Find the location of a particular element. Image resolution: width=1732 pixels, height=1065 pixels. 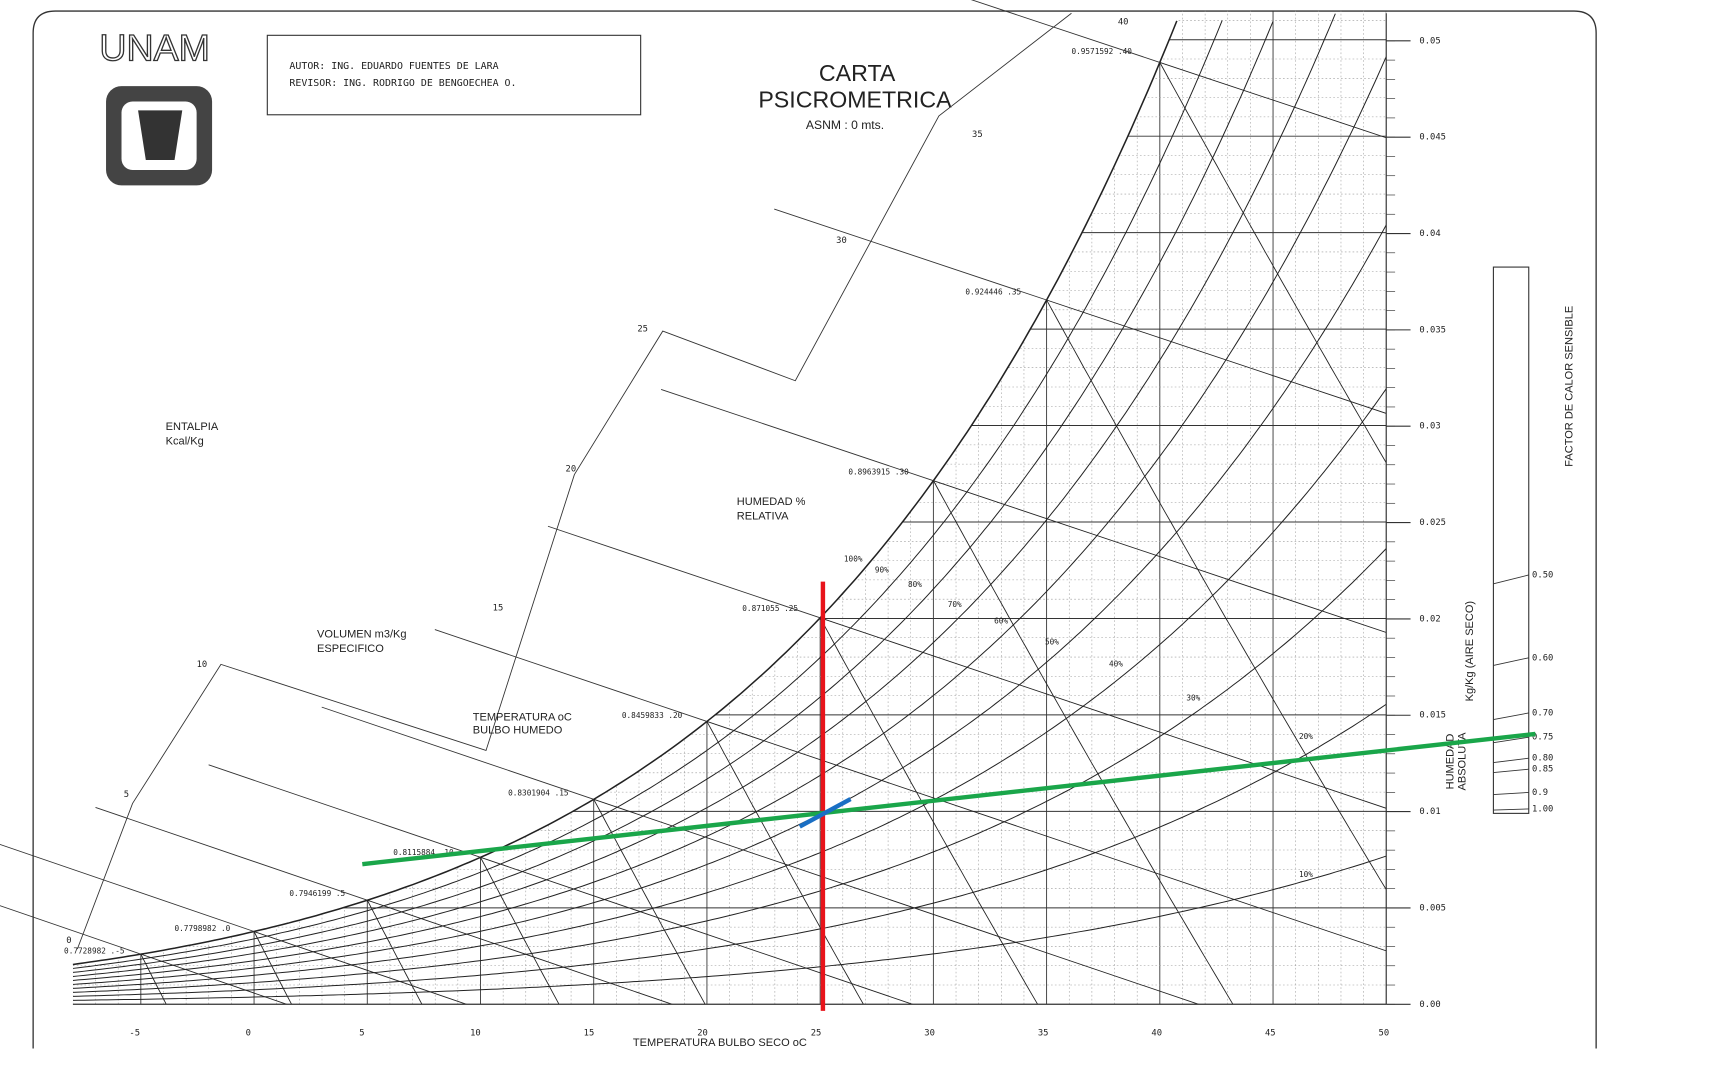

shf-box is located at coordinates (1511, 540).